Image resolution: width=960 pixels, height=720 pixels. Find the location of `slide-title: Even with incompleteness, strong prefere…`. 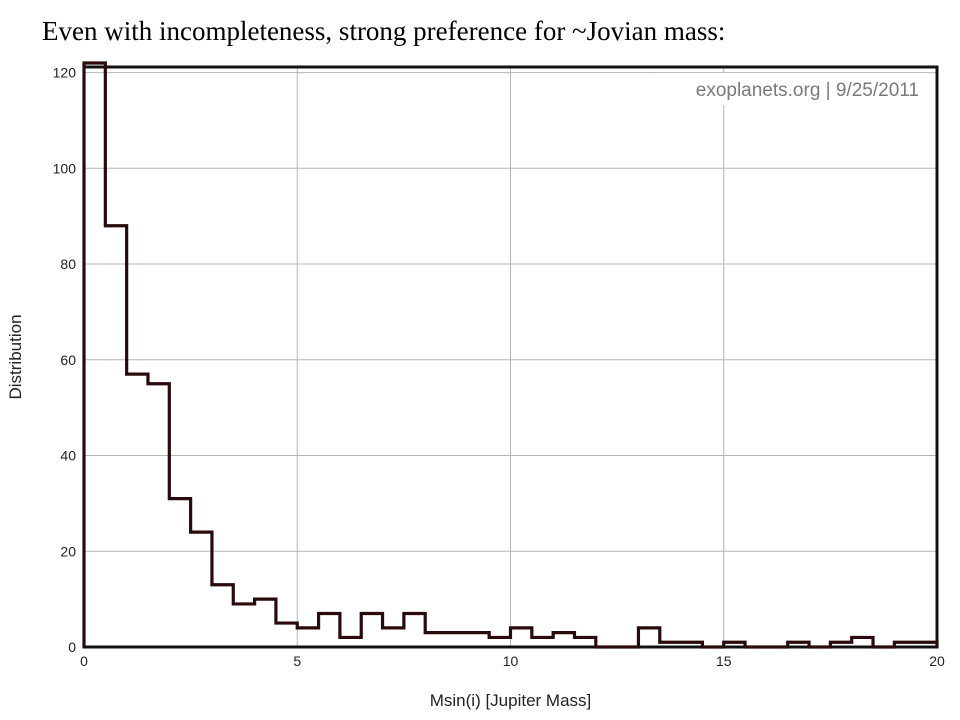

slide-title: Even with incompleteness, strong prefere… is located at coordinates (384, 31).